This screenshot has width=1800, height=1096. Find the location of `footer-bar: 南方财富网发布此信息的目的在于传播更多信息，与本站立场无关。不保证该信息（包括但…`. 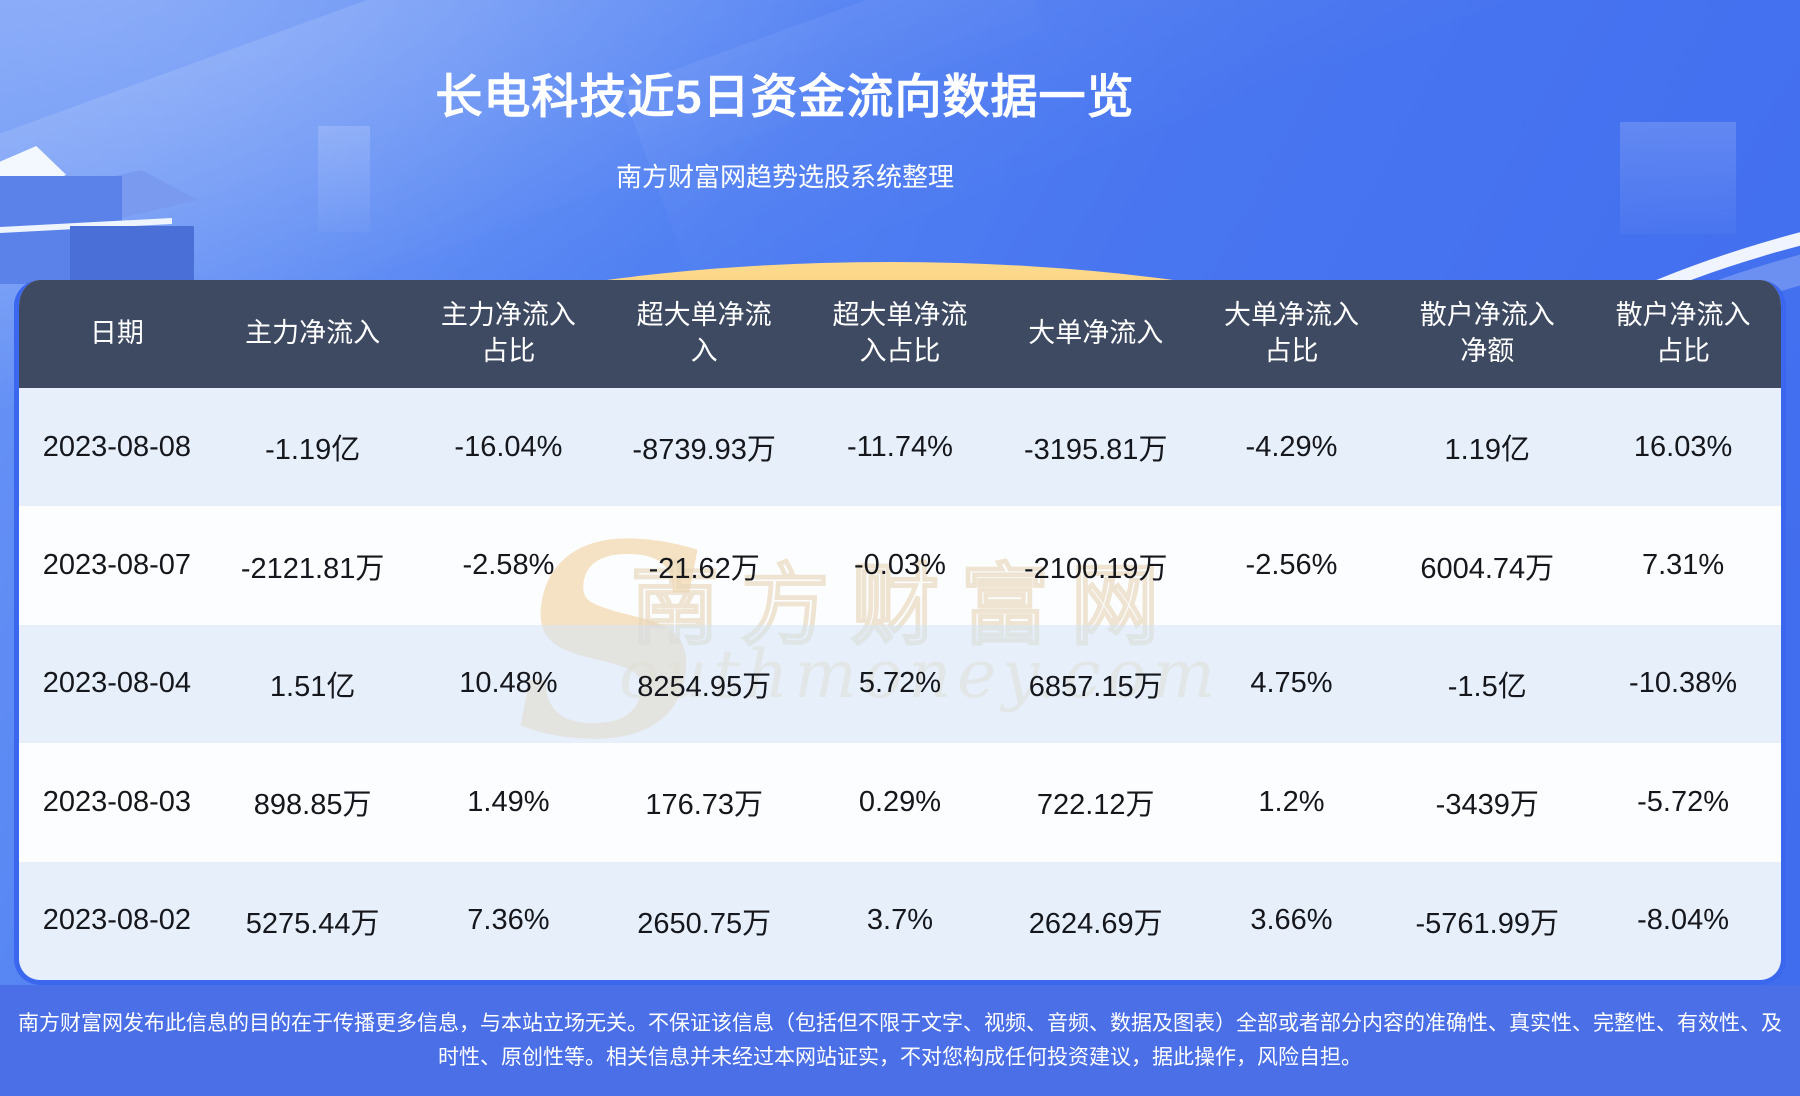

footer-bar: 南方财富网发布此信息的目的在于传播更多信息，与本站立场无关。不保证该信息（包括但… is located at coordinates (900, 1040).